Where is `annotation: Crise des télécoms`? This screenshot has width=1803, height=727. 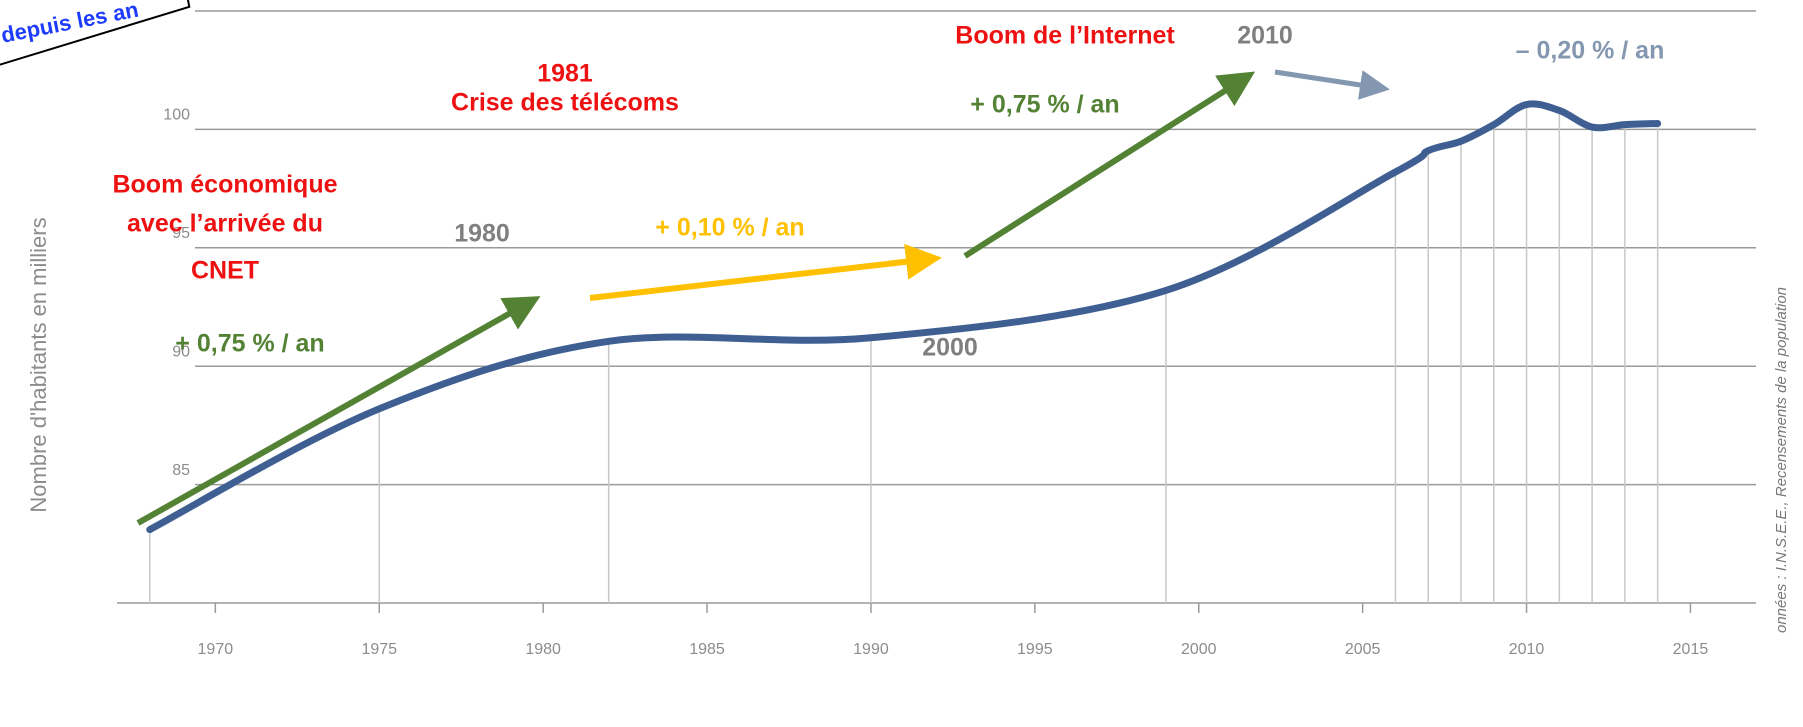
annotation: Crise des télécoms is located at coordinates (565, 103).